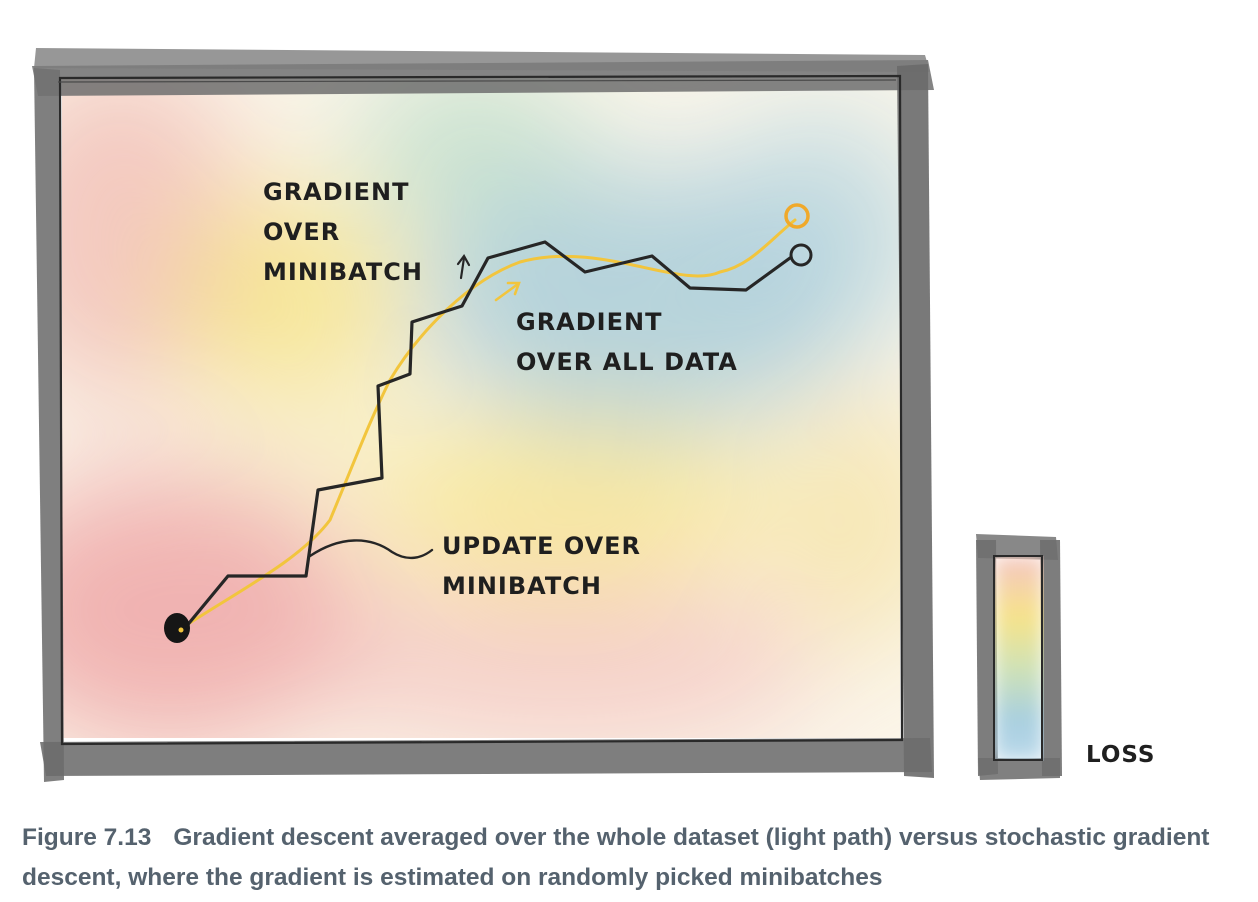  I want to click on minibatch-gradient-label: GRADIENT OVER MINIBATCH, so click(343, 232).